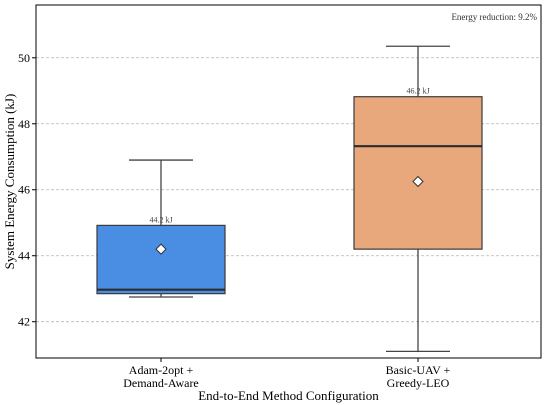 The width and height of the screenshot is (550, 405). What do you see at coordinates (24, 190) in the screenshot?
I see `y-tick-label: 46` at bounding box center [24, 190].